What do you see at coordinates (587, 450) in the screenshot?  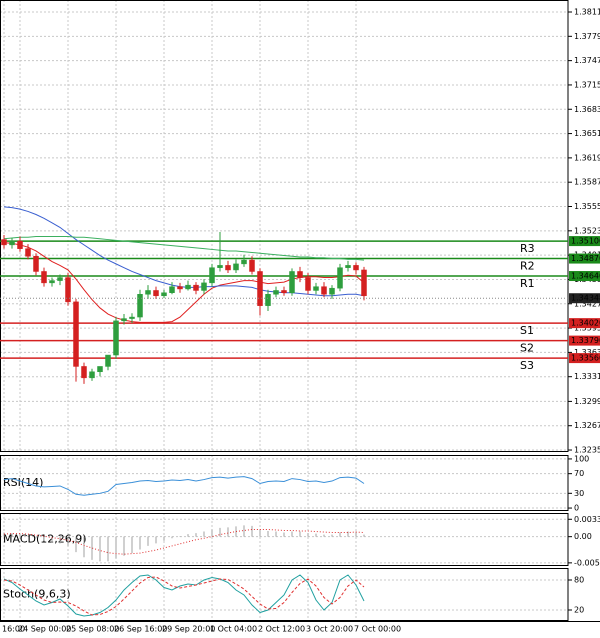 I see `y-tick-label: 1.32350` at bounding box center [587, 450].